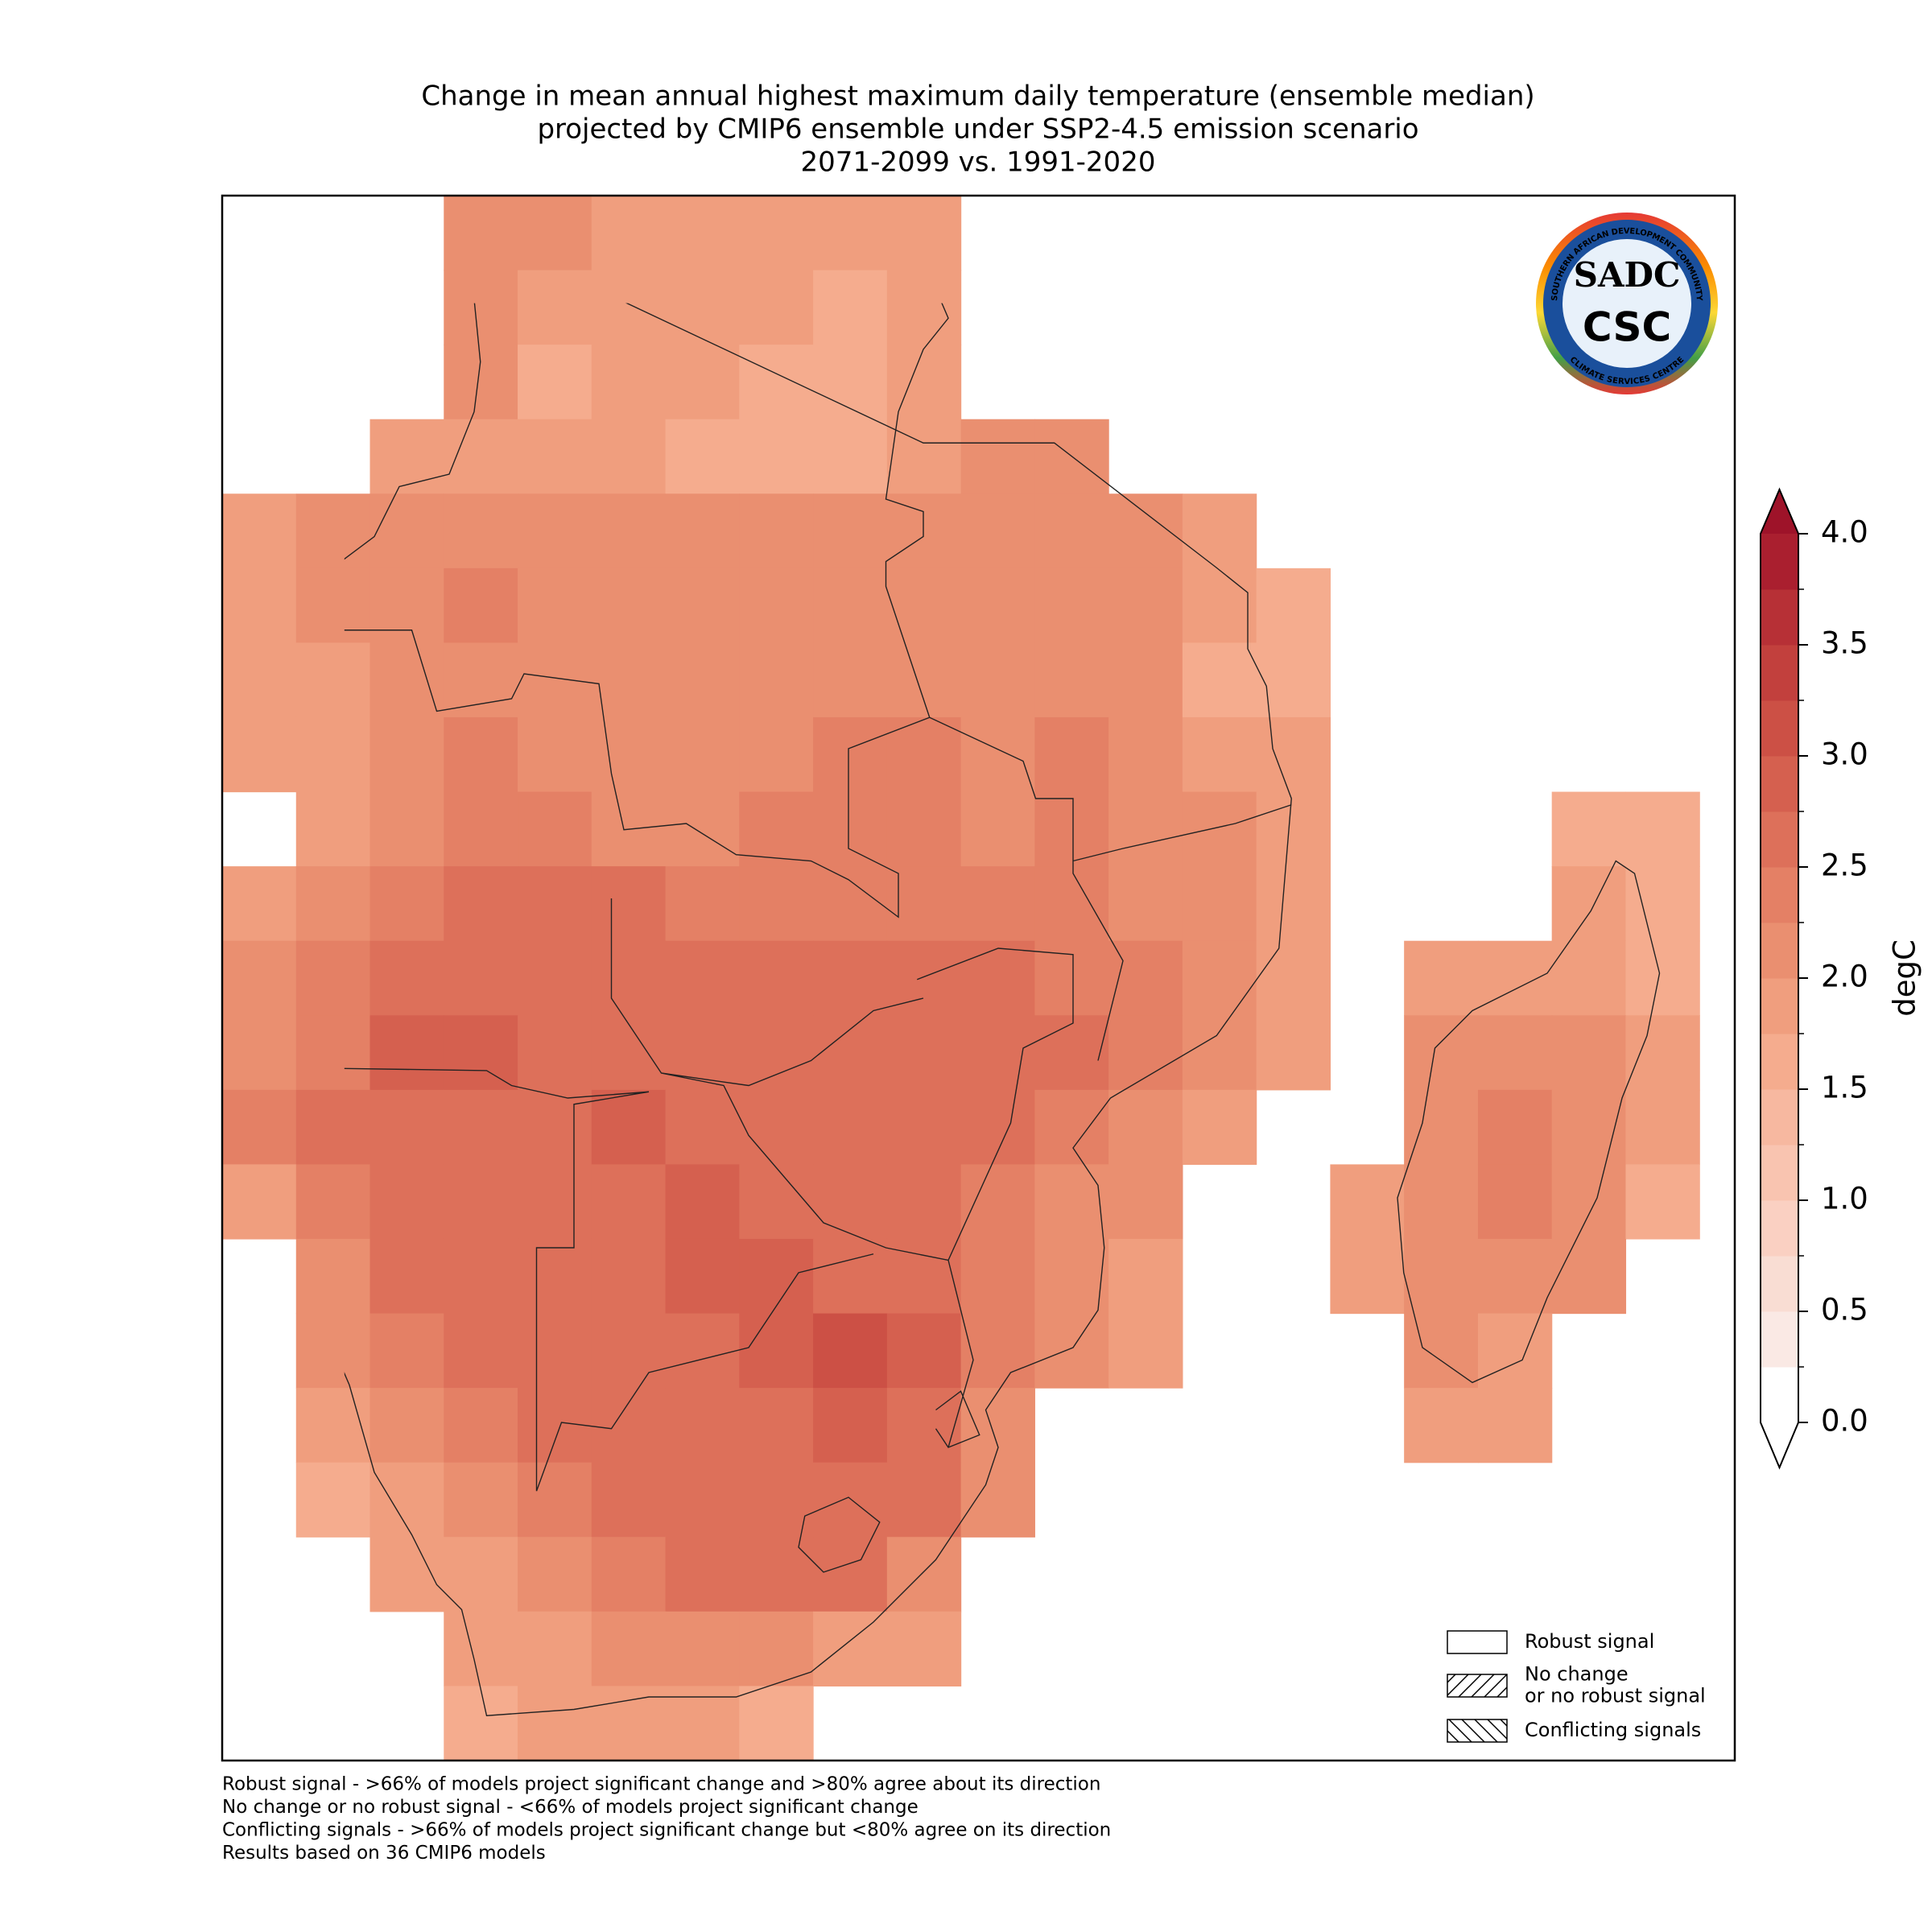  What do you see at coordinates (1577, 1674) in the screenshot?
I see `legend-label: No change` at bounding box center [1577, 1674].